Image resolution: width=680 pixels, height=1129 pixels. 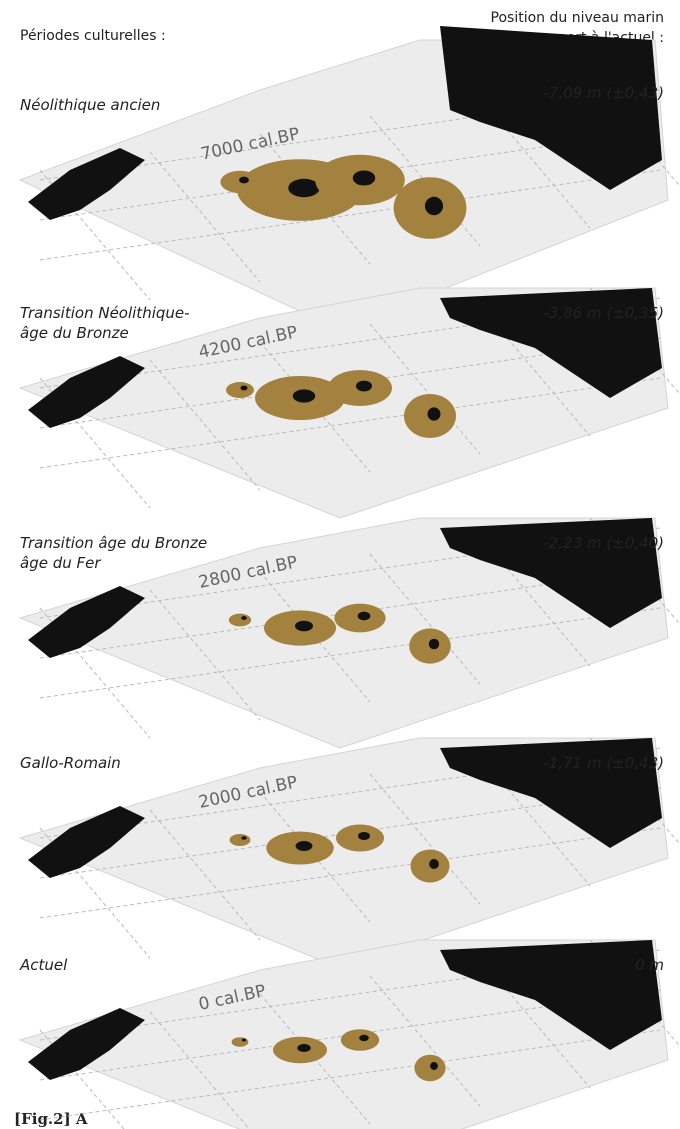 I want to click on sea-level: -7,09 m (±0,43), so click(x=603, y=93).